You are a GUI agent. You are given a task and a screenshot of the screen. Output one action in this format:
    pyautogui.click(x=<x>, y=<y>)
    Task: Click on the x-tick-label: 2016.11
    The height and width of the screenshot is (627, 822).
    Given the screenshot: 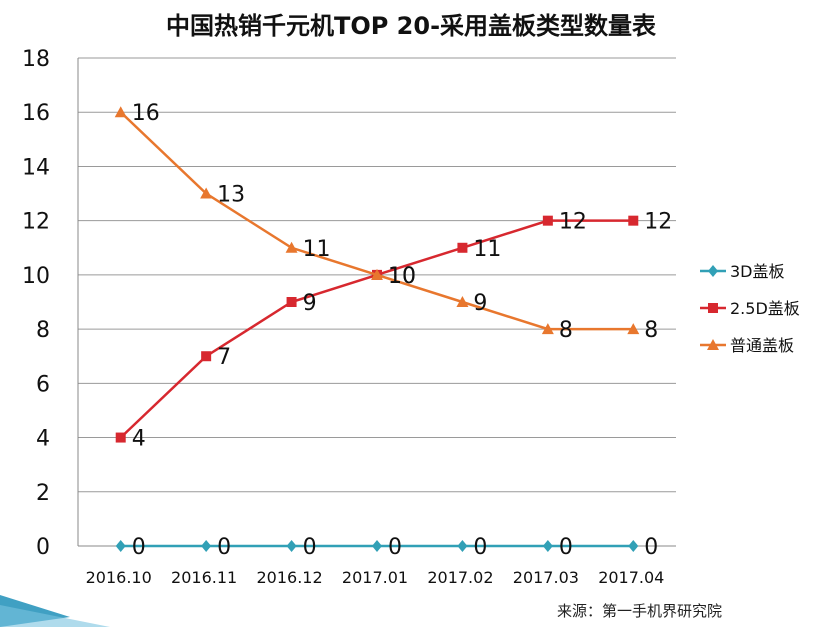 What is the action you would take?
    pyautogui.click(x=204, y=577)
    